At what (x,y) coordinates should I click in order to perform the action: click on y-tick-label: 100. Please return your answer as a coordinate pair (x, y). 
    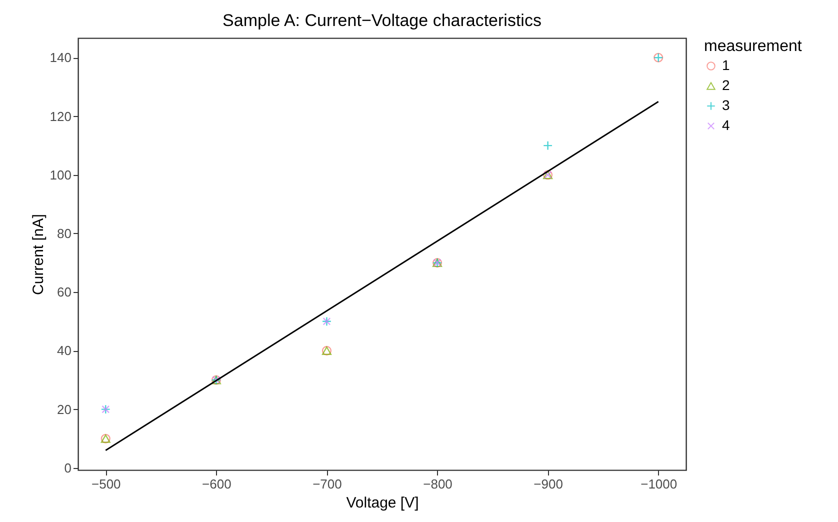
    Looking at the image, I should click on (61, 174).